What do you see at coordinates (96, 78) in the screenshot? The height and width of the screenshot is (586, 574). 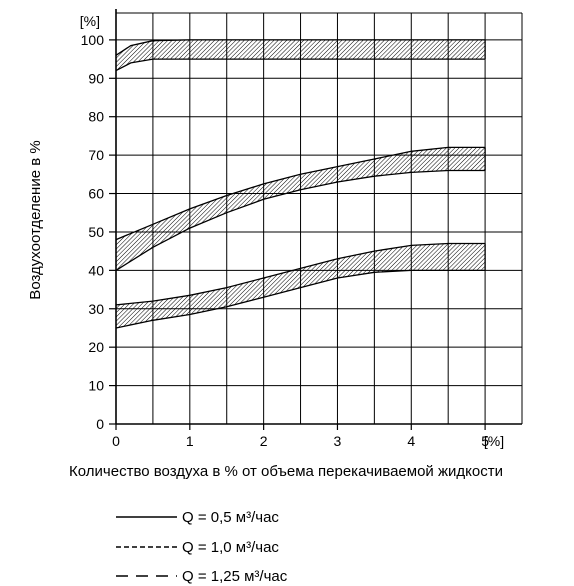 I see `y-tick-label: 90` at bounding box center [96, 78].